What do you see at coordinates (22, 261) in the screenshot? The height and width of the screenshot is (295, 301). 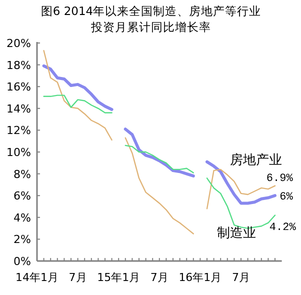 I see `y-tick-label: 0%` at bounding box center [22, 261].